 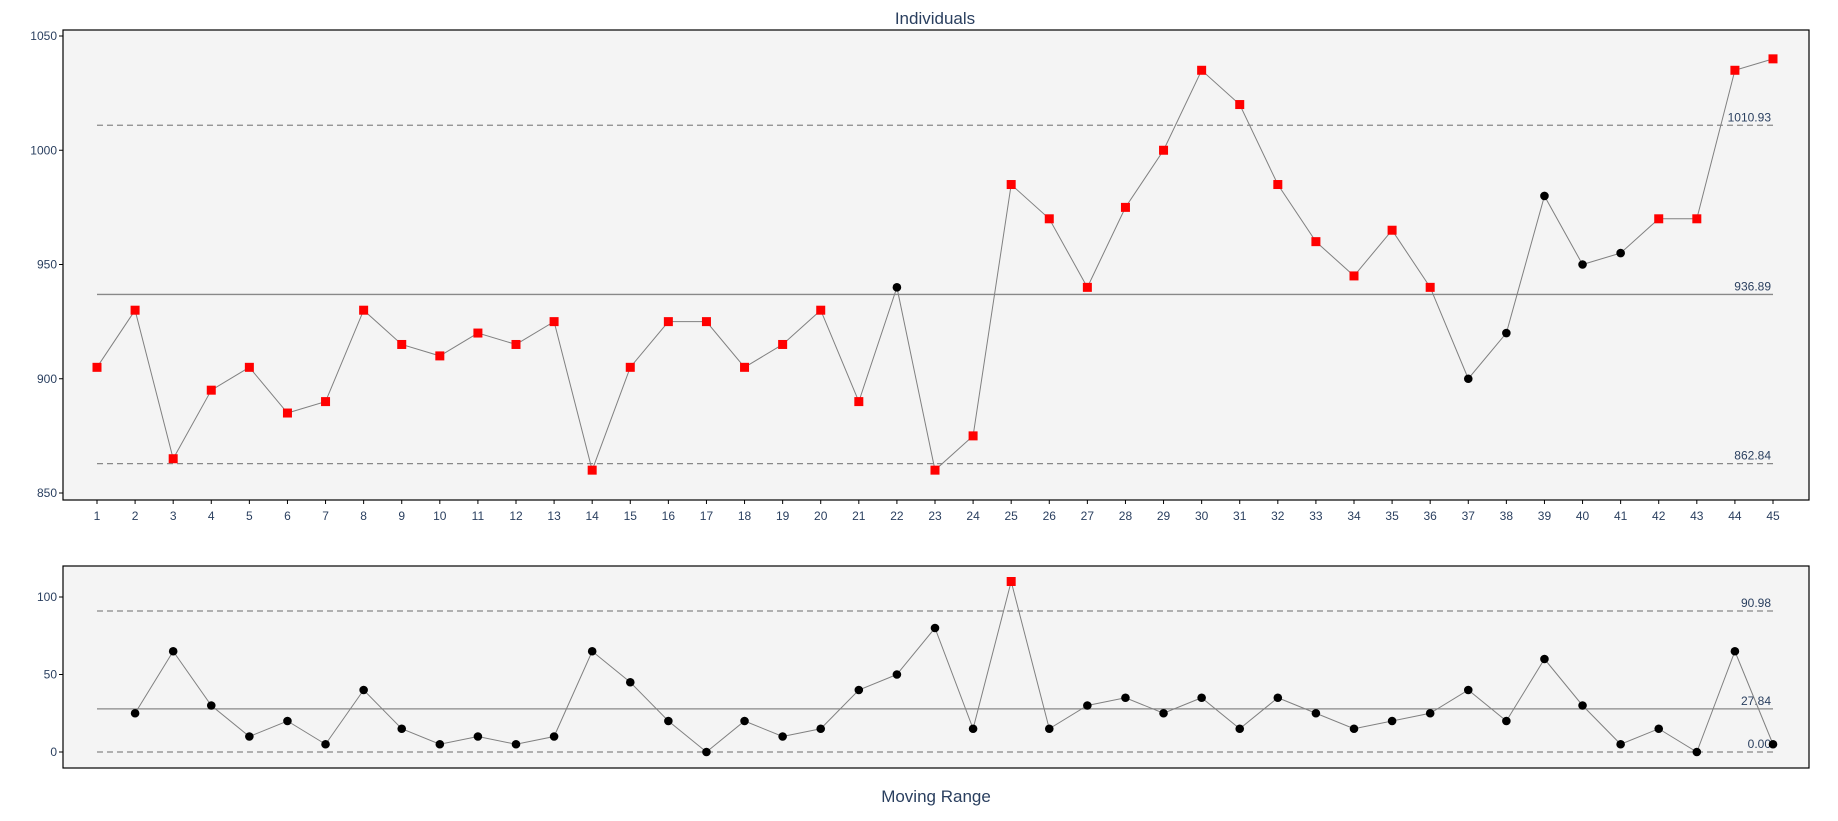 What do you see at coordinates (593, 516) in the screenshot?
I see `x-tick-label: 14` at bounding box center [593, 516].